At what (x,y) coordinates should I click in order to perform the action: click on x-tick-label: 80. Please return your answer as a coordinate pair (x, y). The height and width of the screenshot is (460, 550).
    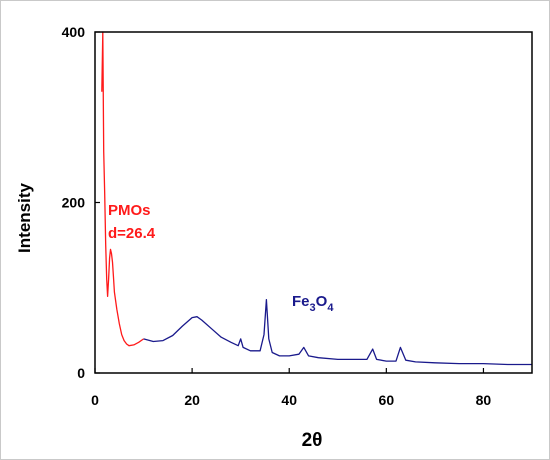
    Looking at the image, I should click on (484, 400).